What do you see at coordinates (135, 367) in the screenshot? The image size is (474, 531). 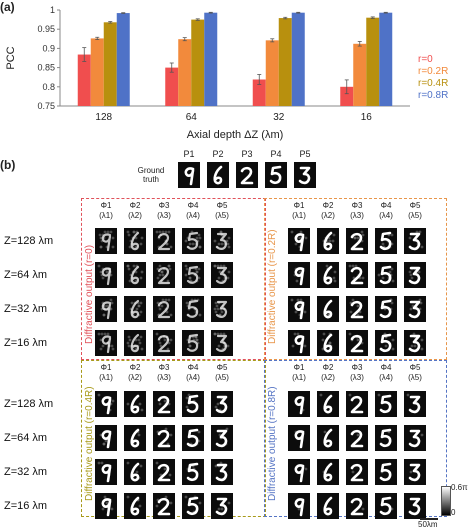 I see `phase-symbol: Φ2` at bounding box center [135, 367].